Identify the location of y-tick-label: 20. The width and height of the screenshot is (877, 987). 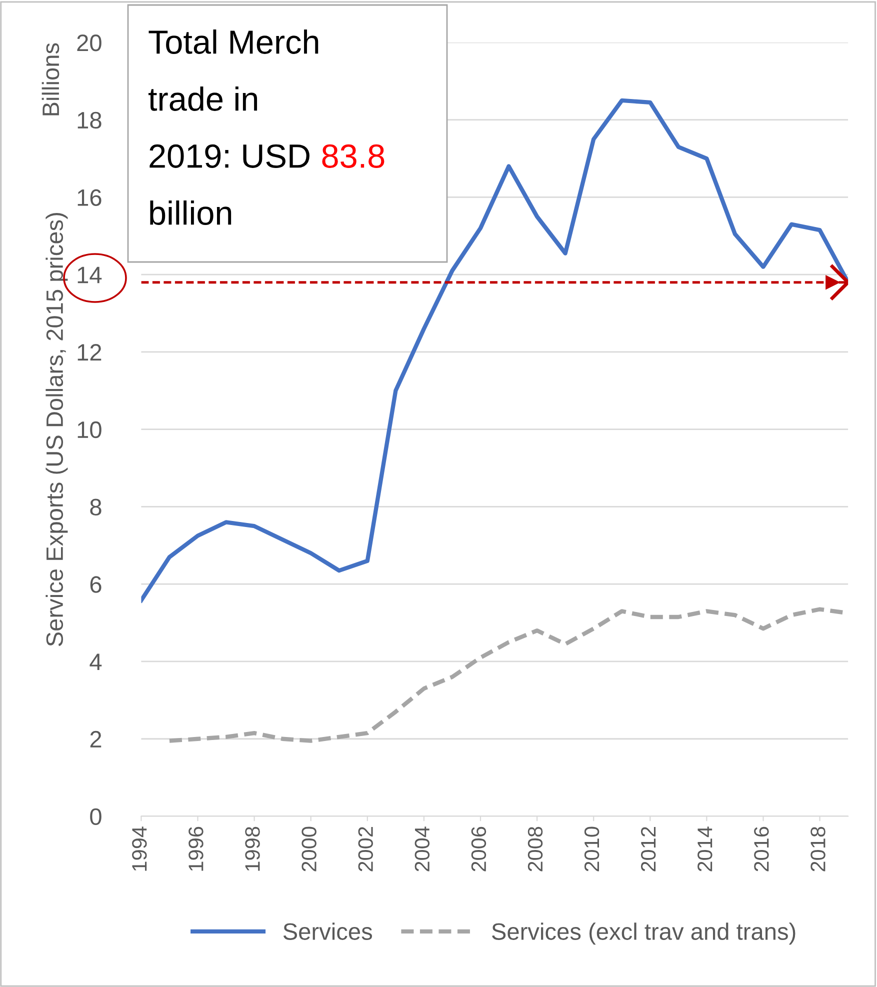
(89, 43).